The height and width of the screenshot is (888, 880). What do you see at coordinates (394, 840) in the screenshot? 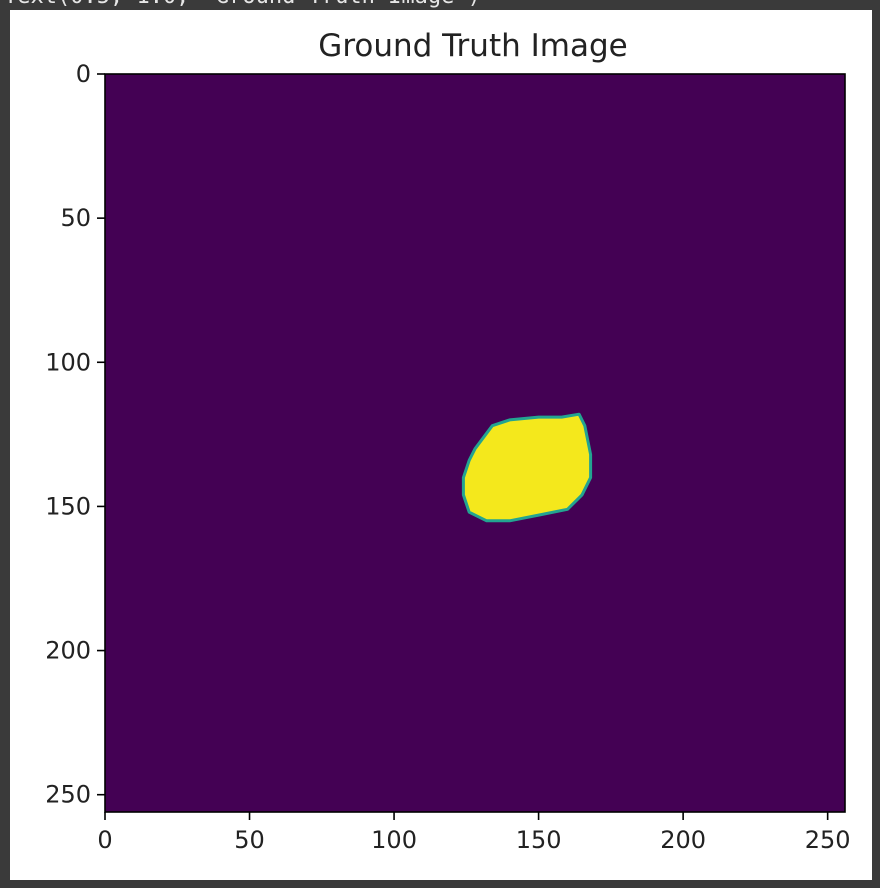
I see `x-tick-label: 100` at bounding box center [394, 840].